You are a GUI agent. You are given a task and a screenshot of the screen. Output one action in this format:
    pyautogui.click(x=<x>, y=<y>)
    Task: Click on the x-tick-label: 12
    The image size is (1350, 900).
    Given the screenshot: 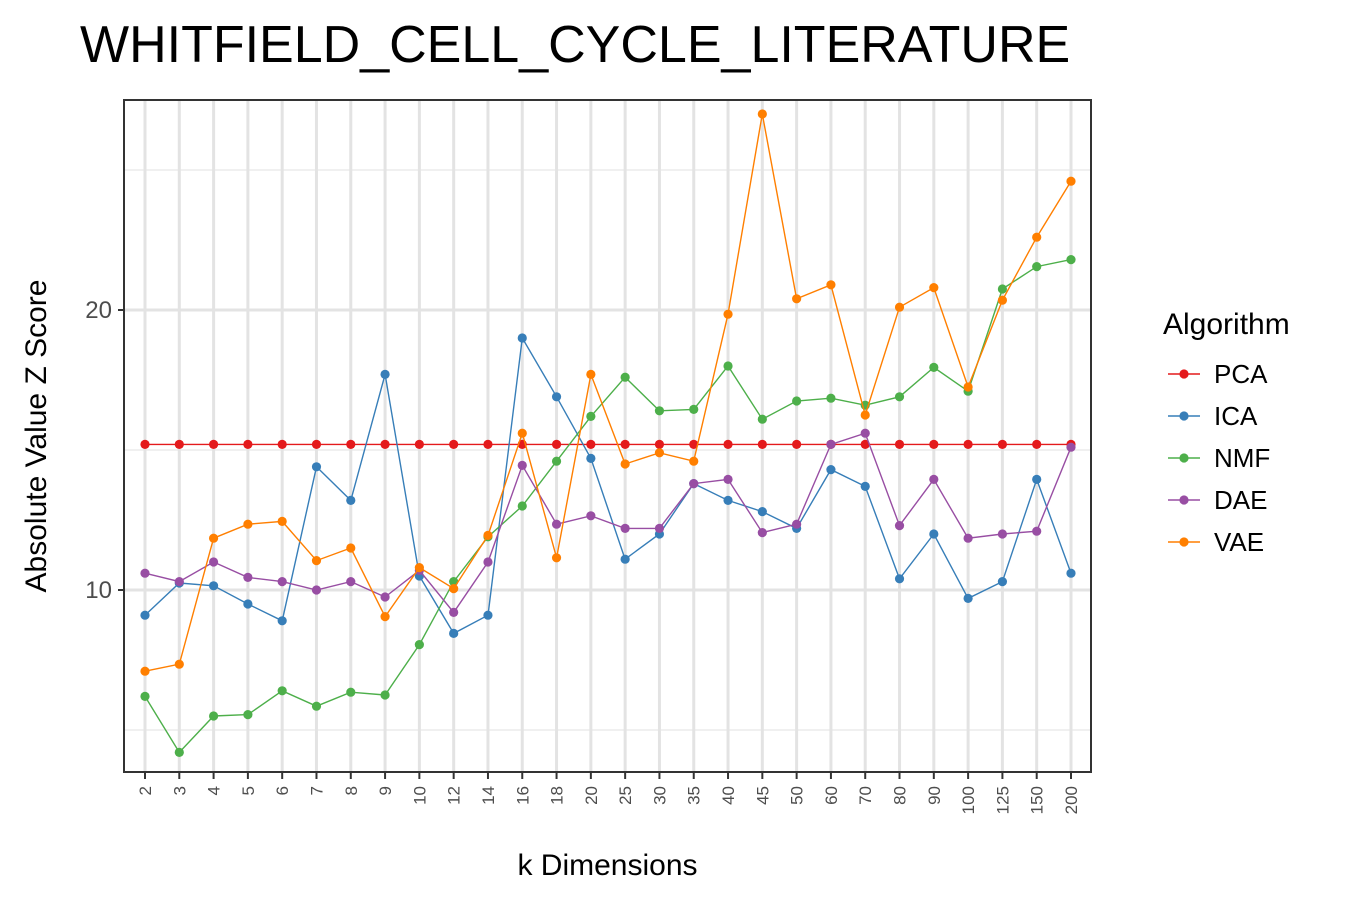 What is the action you would take?
    pyautogui.click(x=454, y=795)
    